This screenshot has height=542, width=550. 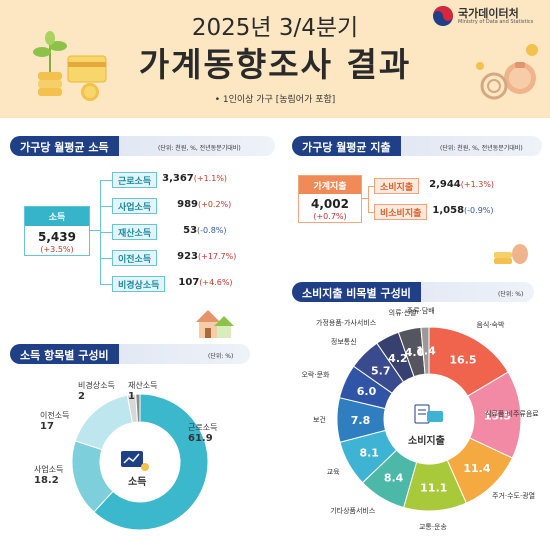 What do you see at coordinates (96, 385) in the screenshot?
I see `slice-label: 비경상소득` at bounding box center [96, 385].